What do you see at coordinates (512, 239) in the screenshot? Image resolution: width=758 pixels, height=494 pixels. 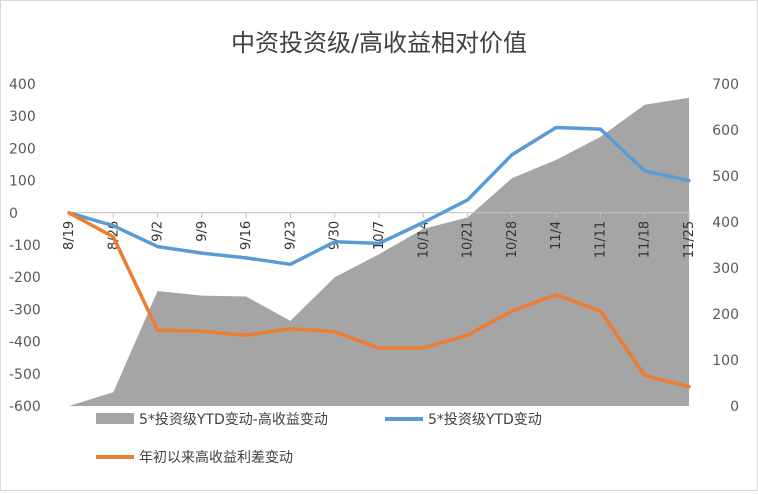 I see `x-tick-label: 10/28` at bounding box center [512, 239].